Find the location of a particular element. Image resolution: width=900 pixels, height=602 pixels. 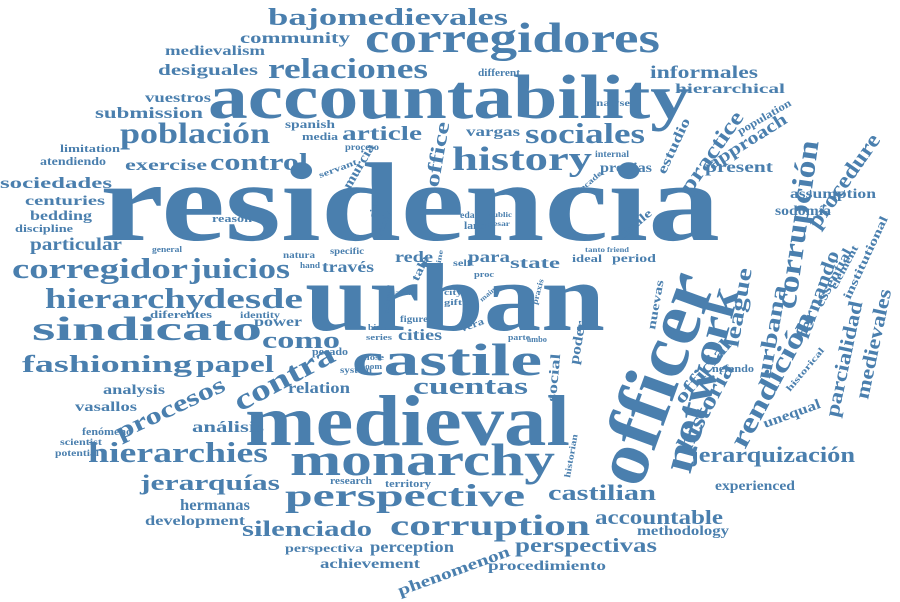

word-potential: potential is located at coordinates (77, 453).